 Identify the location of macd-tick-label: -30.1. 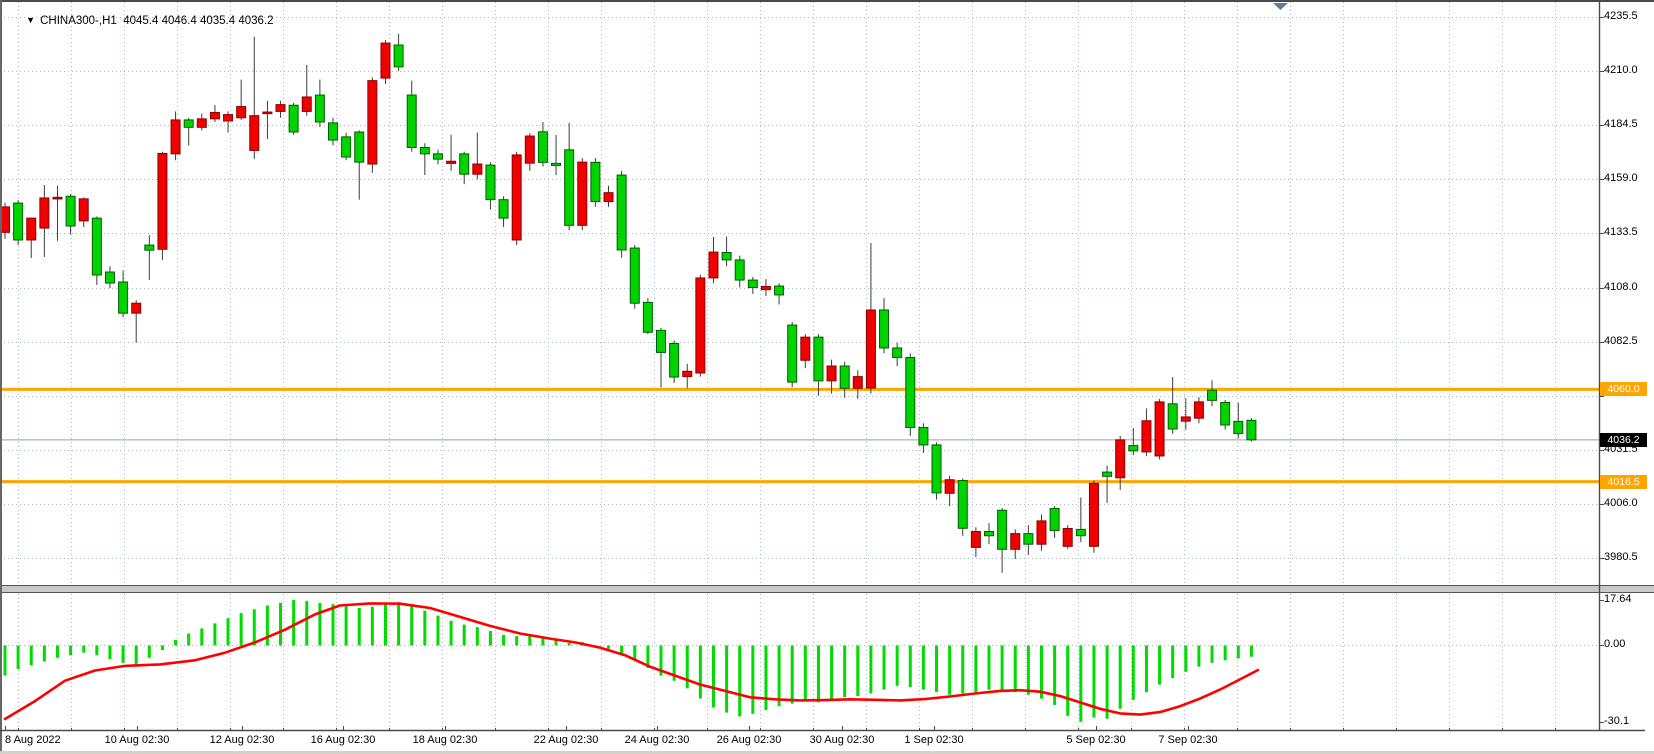
(1617, 720).